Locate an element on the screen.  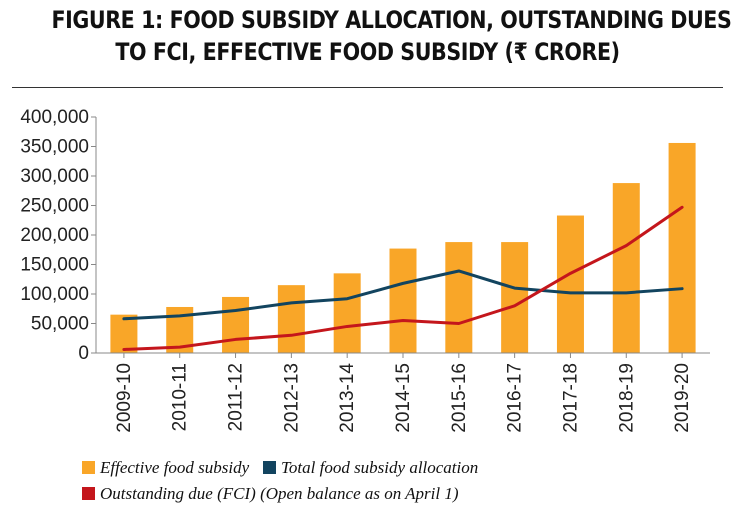
x-tick-label: 2015-16 is located at coordinates (459, 398).